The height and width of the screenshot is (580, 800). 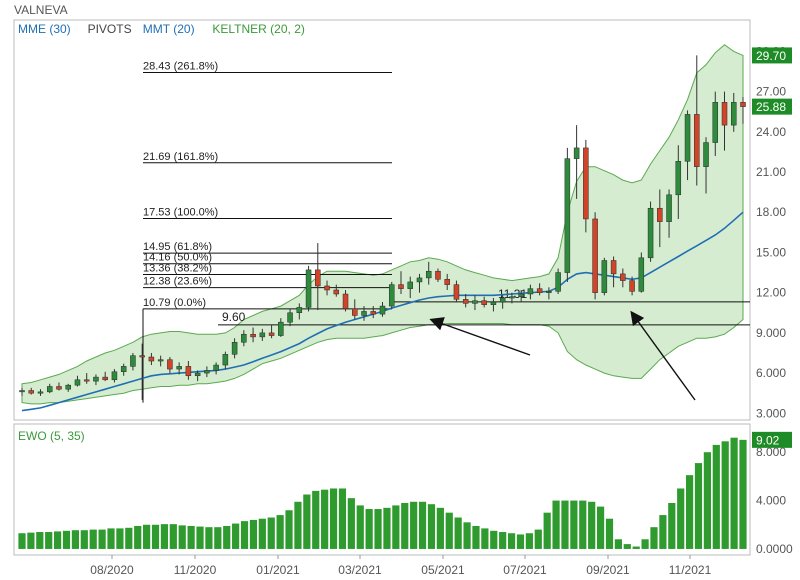 I want to click on x-tick-label: 03/2021, so click(x=360, y=570).